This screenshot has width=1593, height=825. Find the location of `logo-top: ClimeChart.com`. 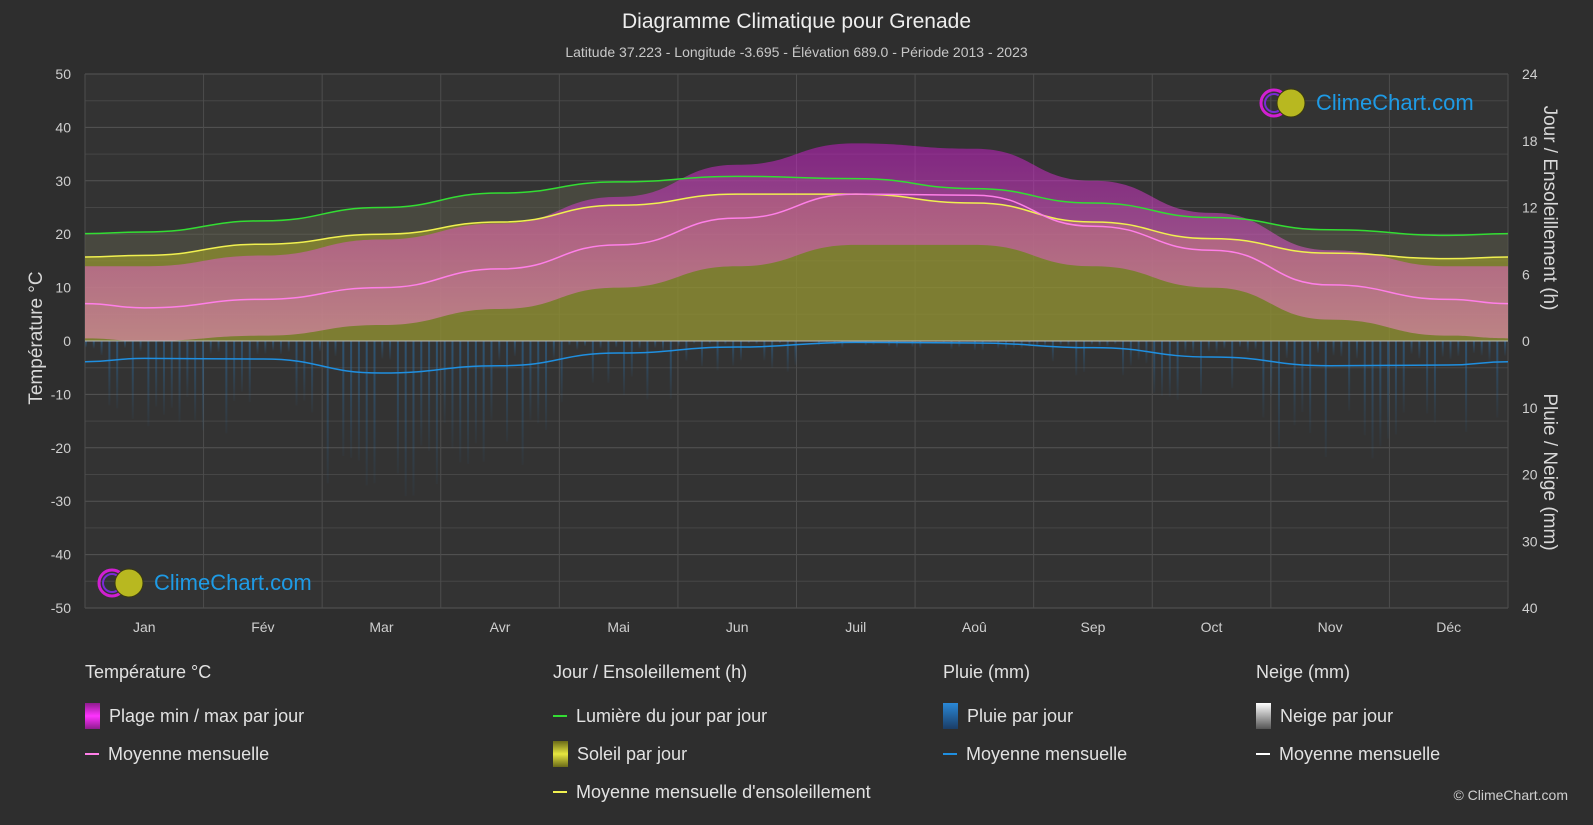

logo-top: ClimeChart.com is located at coordinates (1366, 103).